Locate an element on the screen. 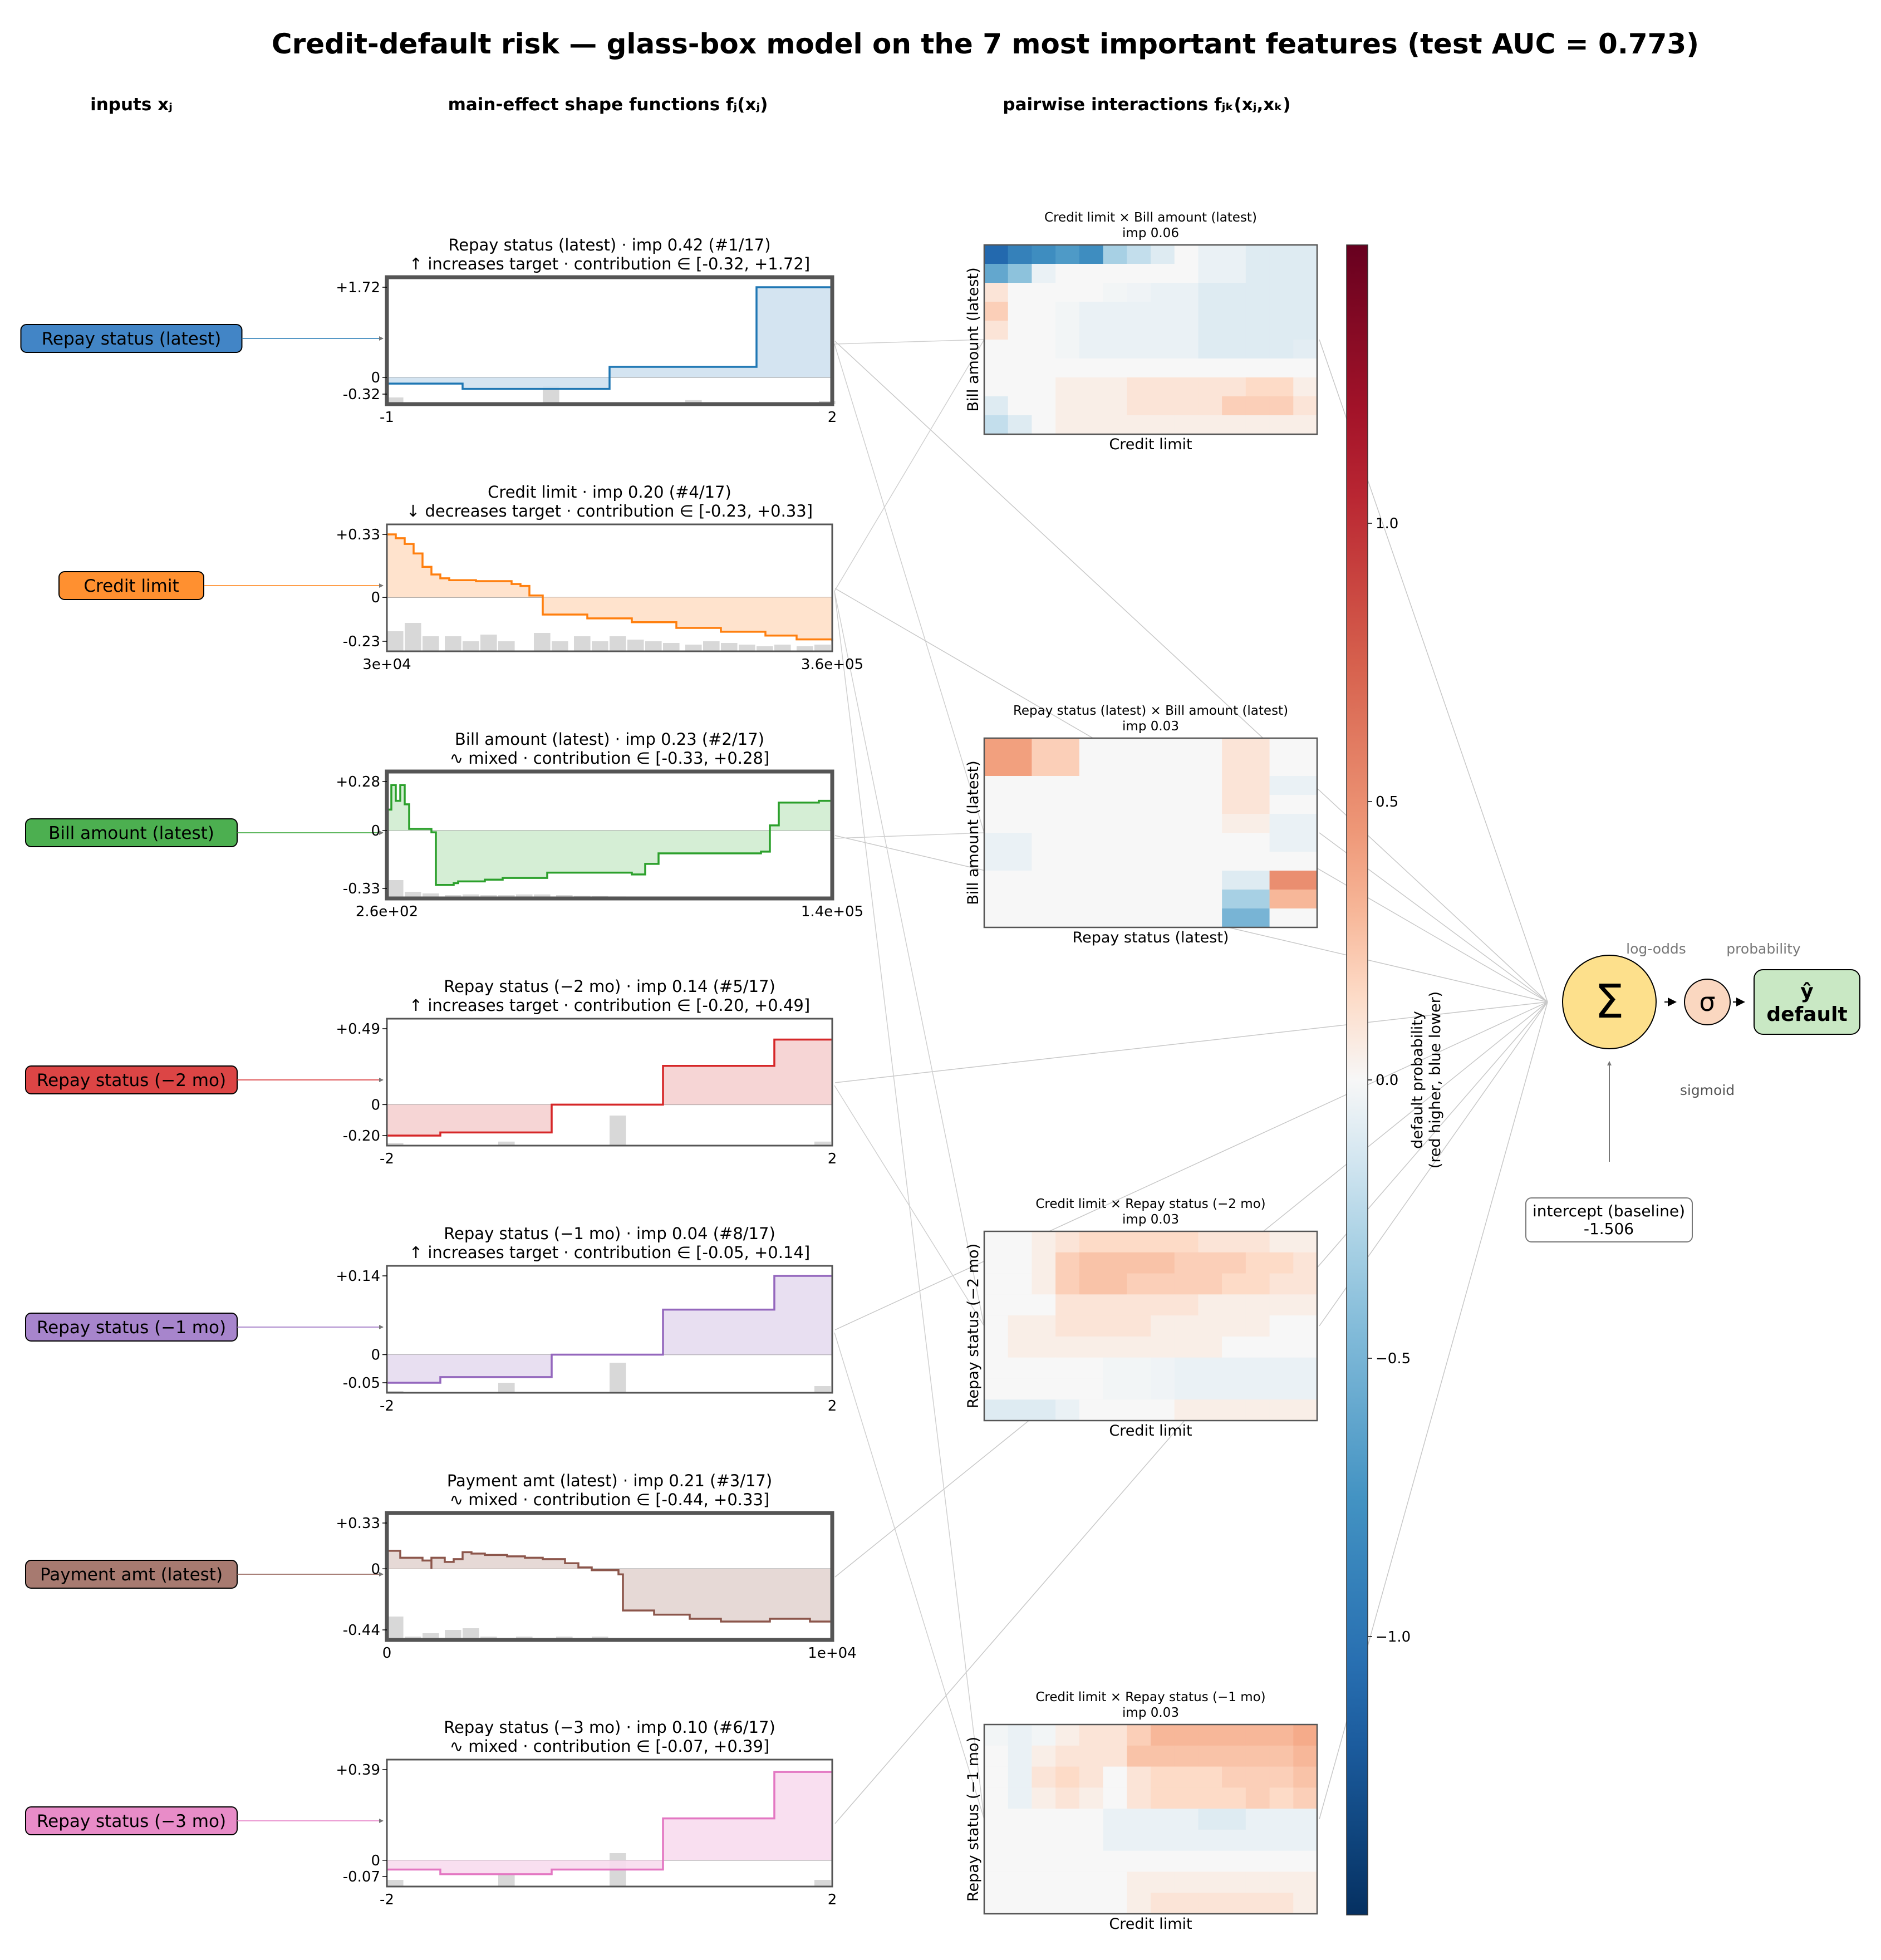 The width and height of the screenshot is (1881, 1960). y-tick-label: 0 is located at coordinates (375, 1569).